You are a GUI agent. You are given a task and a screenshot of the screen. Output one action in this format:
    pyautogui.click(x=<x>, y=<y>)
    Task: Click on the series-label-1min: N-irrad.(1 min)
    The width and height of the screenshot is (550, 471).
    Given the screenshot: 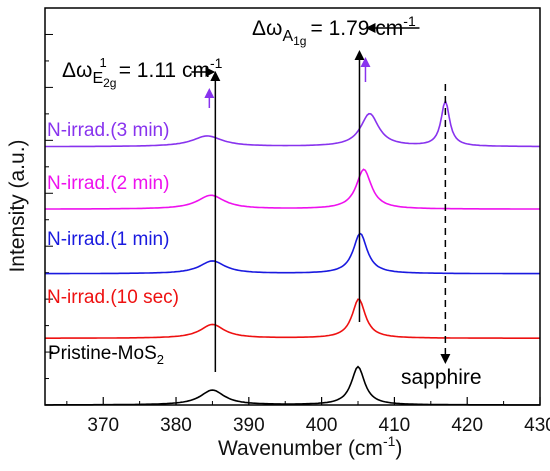 What is the action you would take?
    pyautogui.click(x=108, y=239)
    